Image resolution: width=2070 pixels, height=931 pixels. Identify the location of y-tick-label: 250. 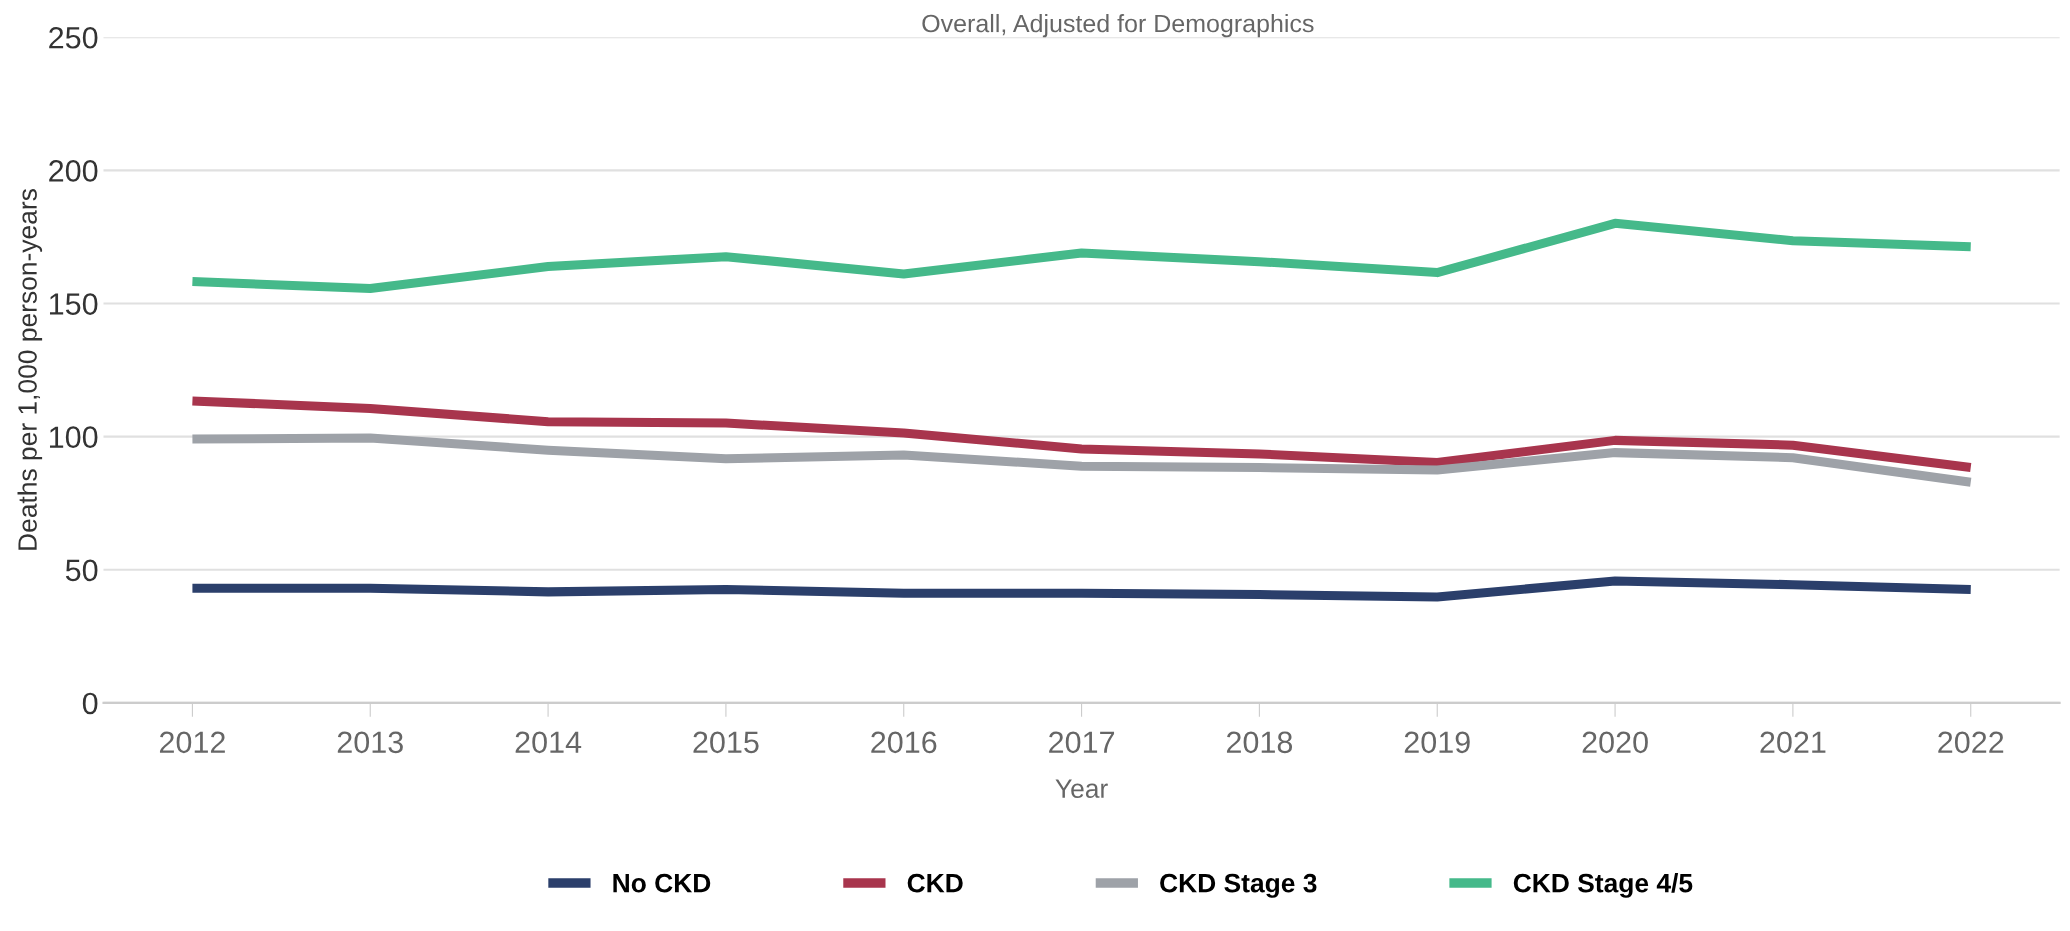
(73, 37).